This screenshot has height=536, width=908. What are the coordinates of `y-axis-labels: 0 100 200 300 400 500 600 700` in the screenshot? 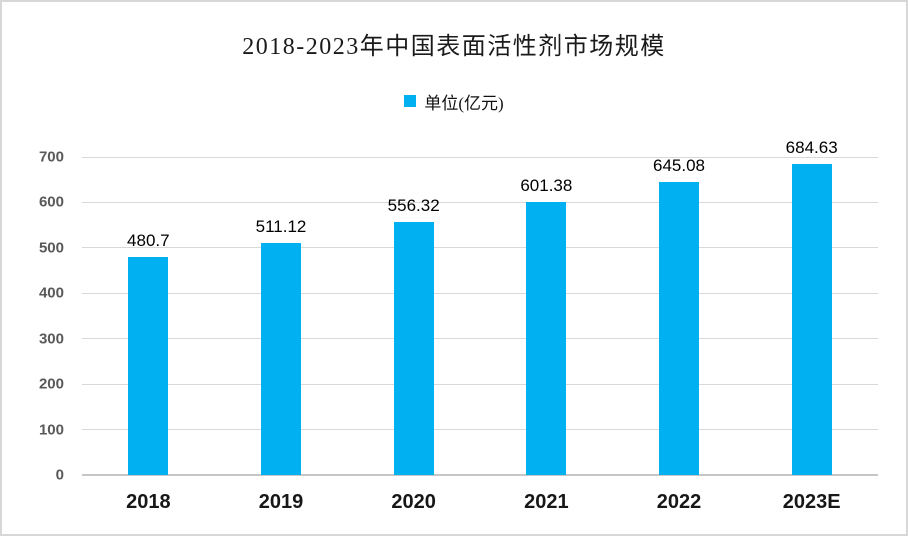 It's located at (38, 316).